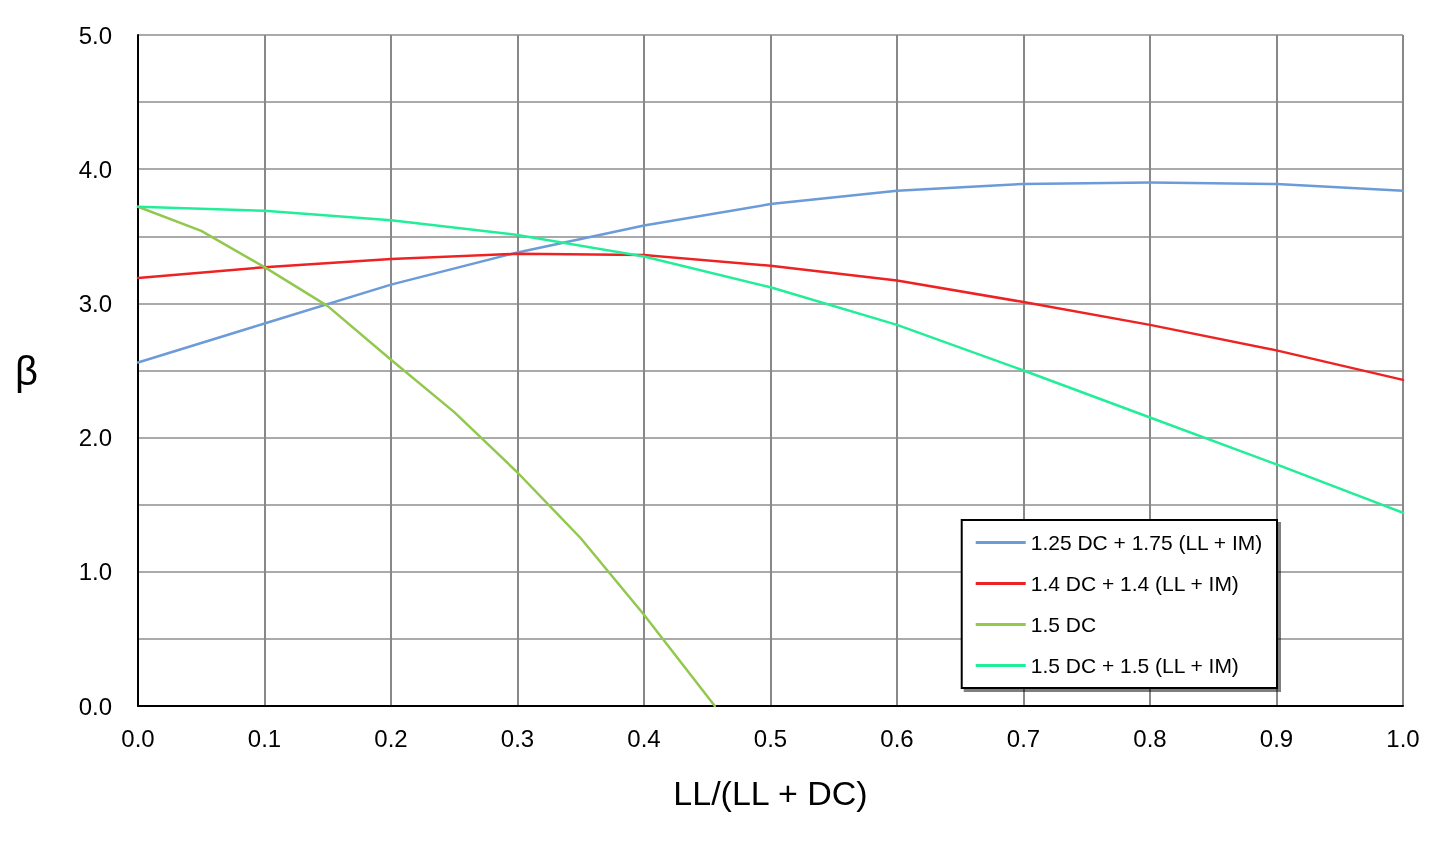  I want to click on x-tick-label: 0.7, so click(1023, 738).